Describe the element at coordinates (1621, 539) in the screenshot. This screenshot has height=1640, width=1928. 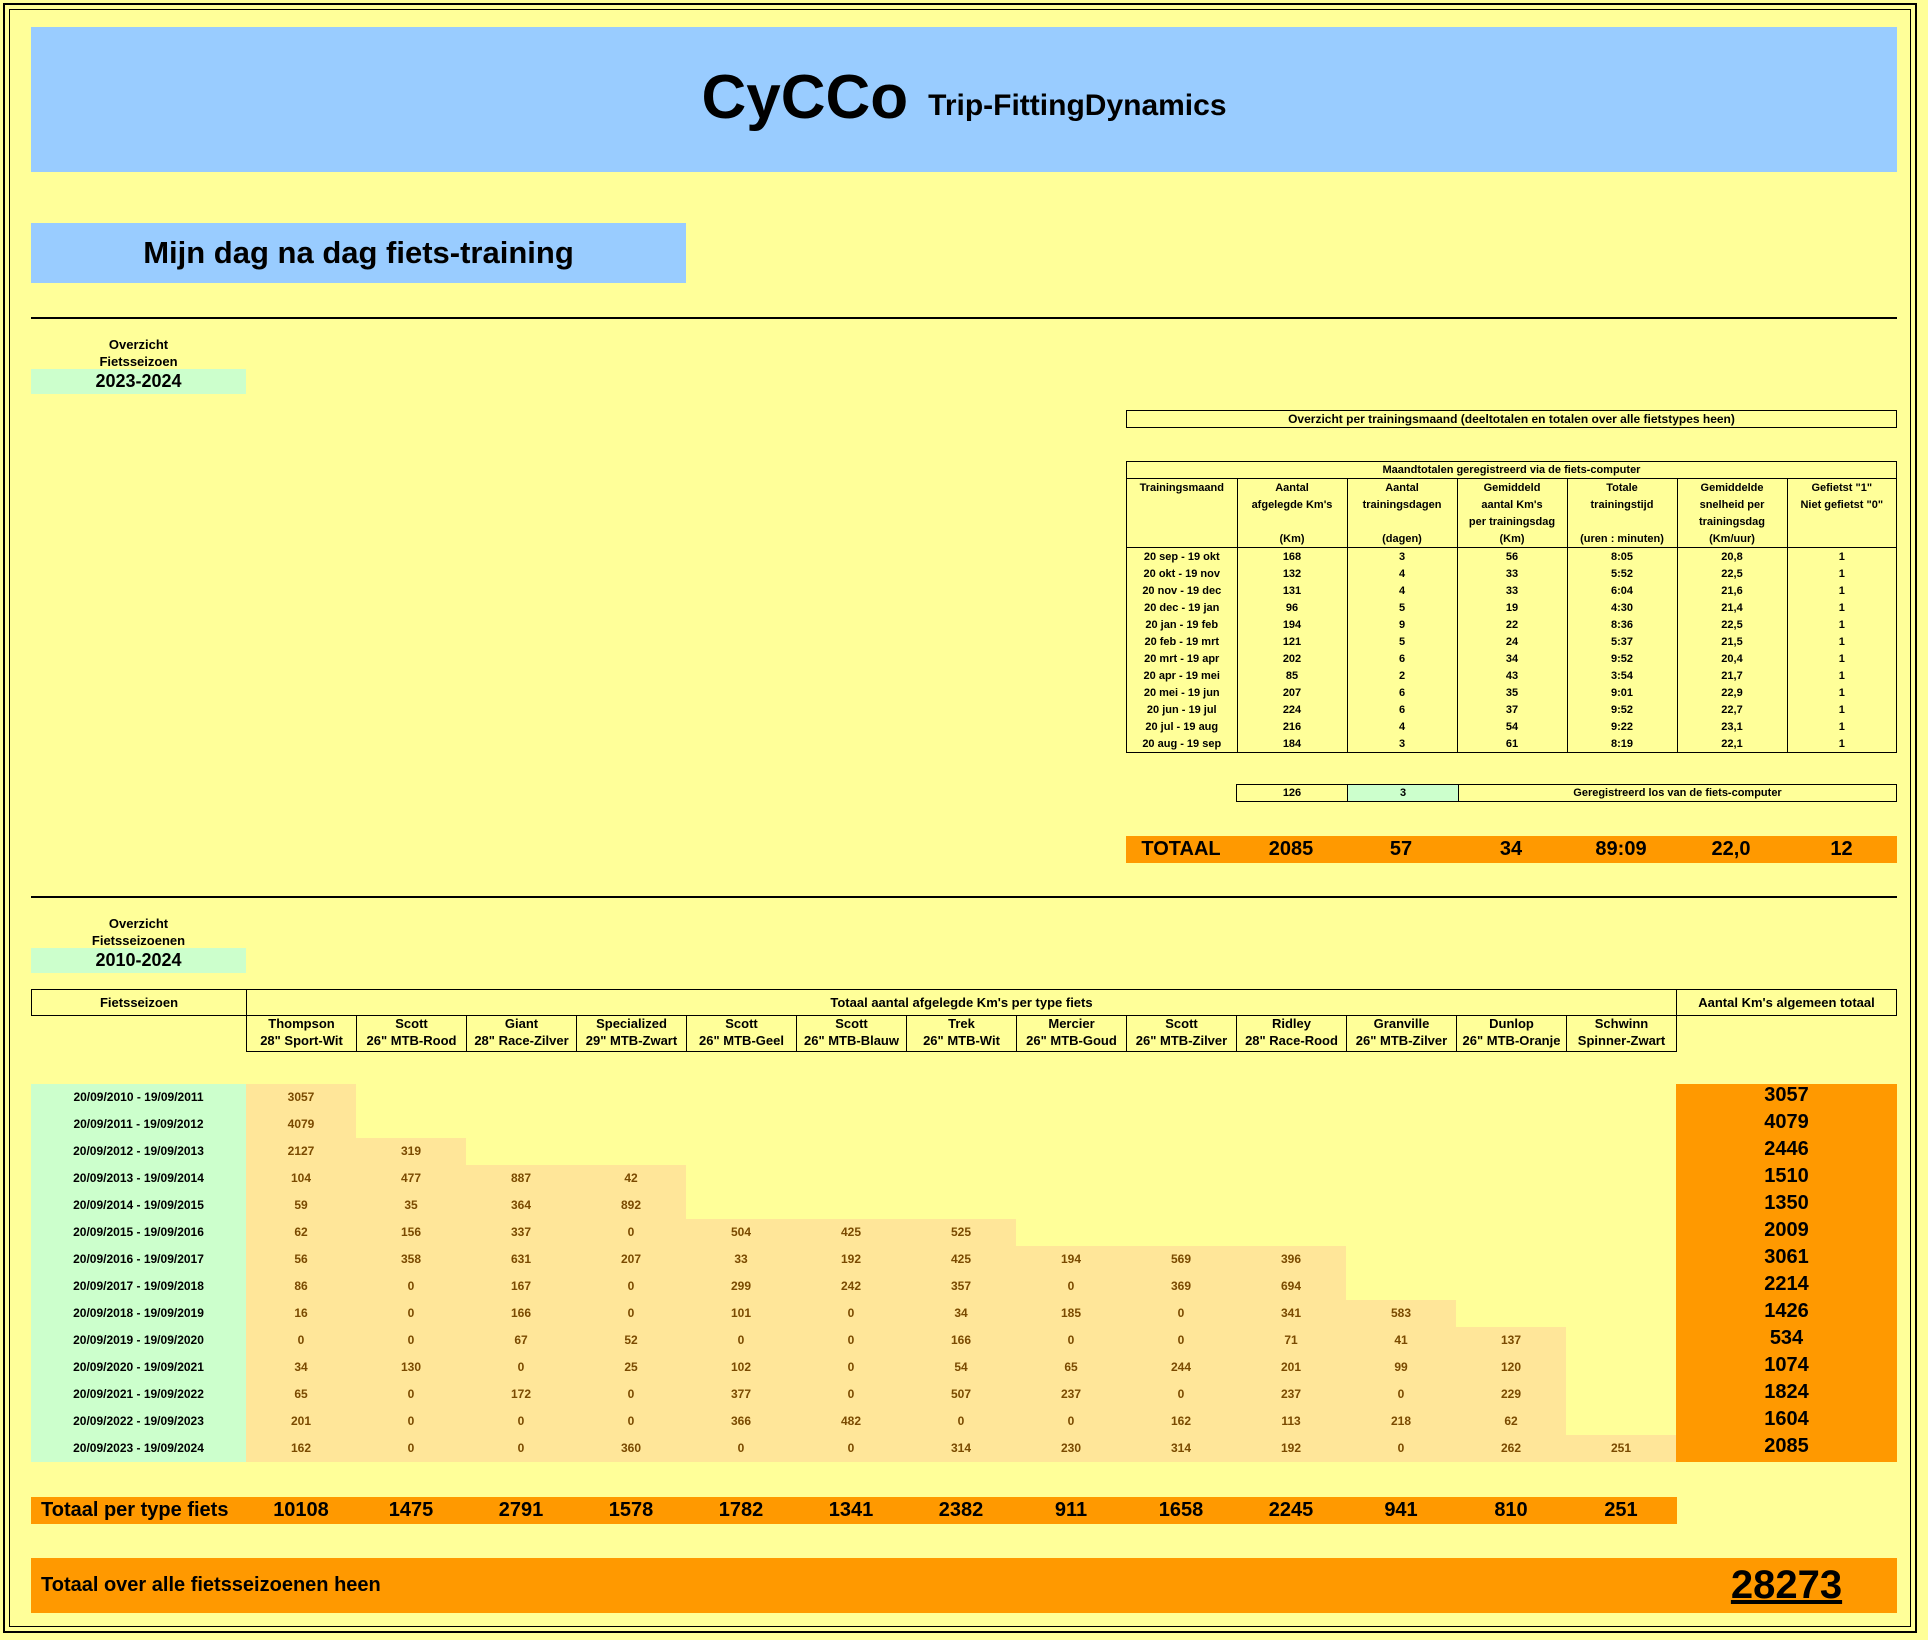
I see `monthly-column-header: (uren : minuten)` at that location.